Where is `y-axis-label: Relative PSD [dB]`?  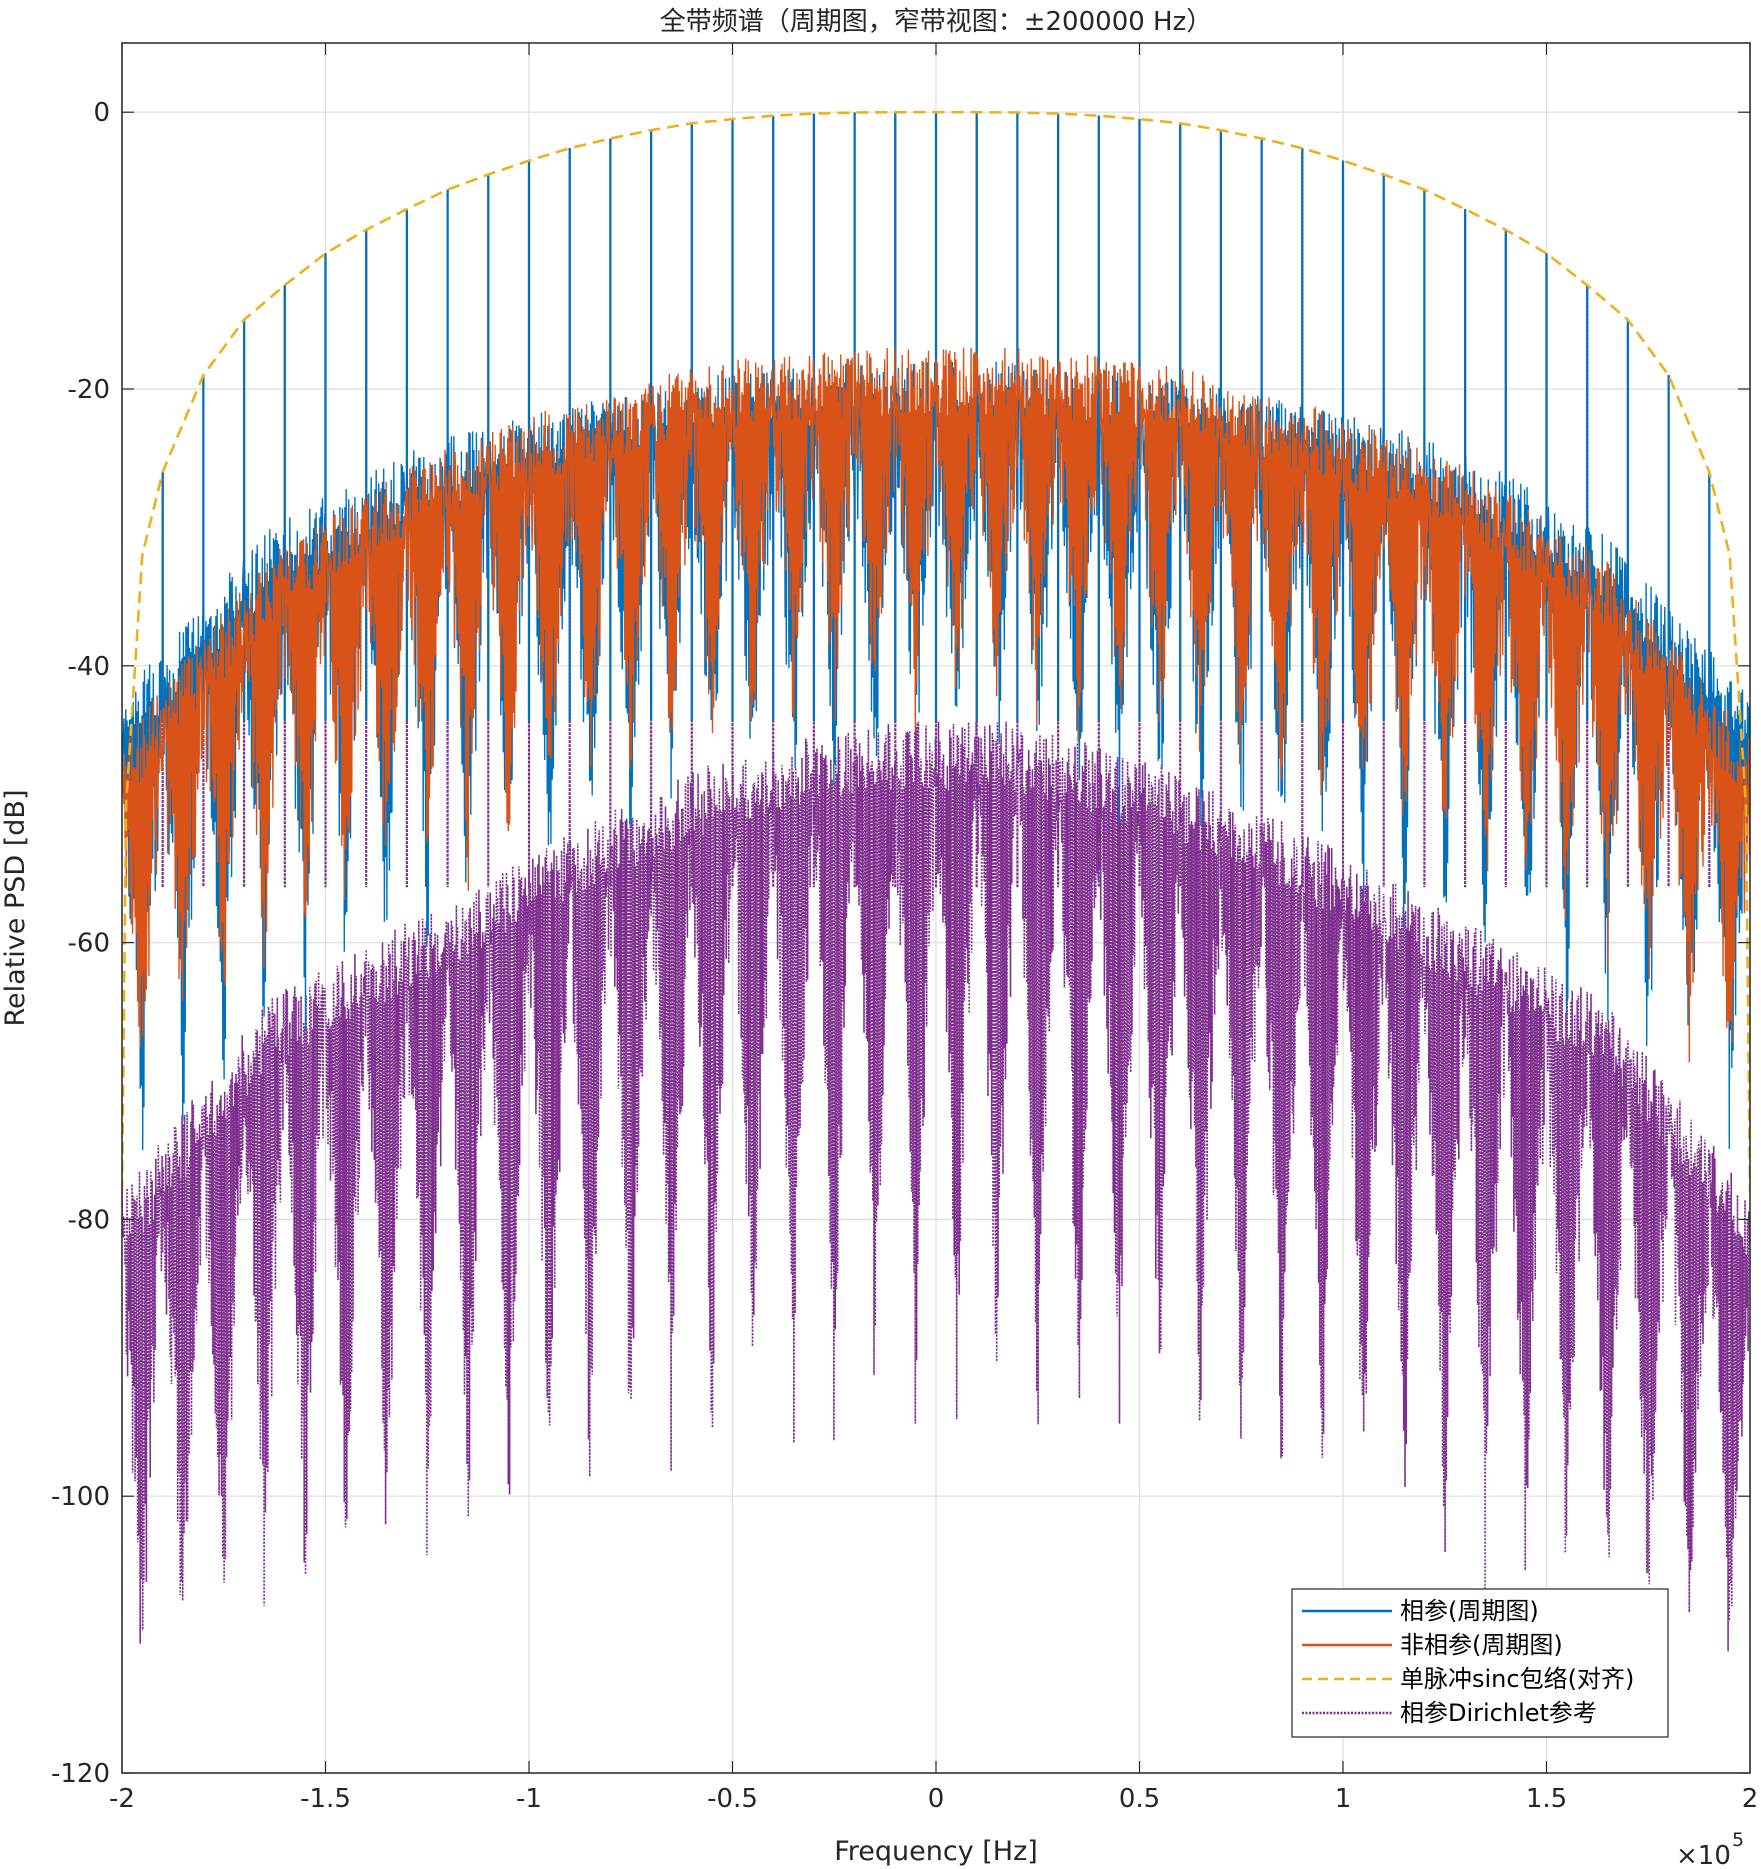
y-axis-label: Relative PSD [dB] is located at coordinates (15, 908).